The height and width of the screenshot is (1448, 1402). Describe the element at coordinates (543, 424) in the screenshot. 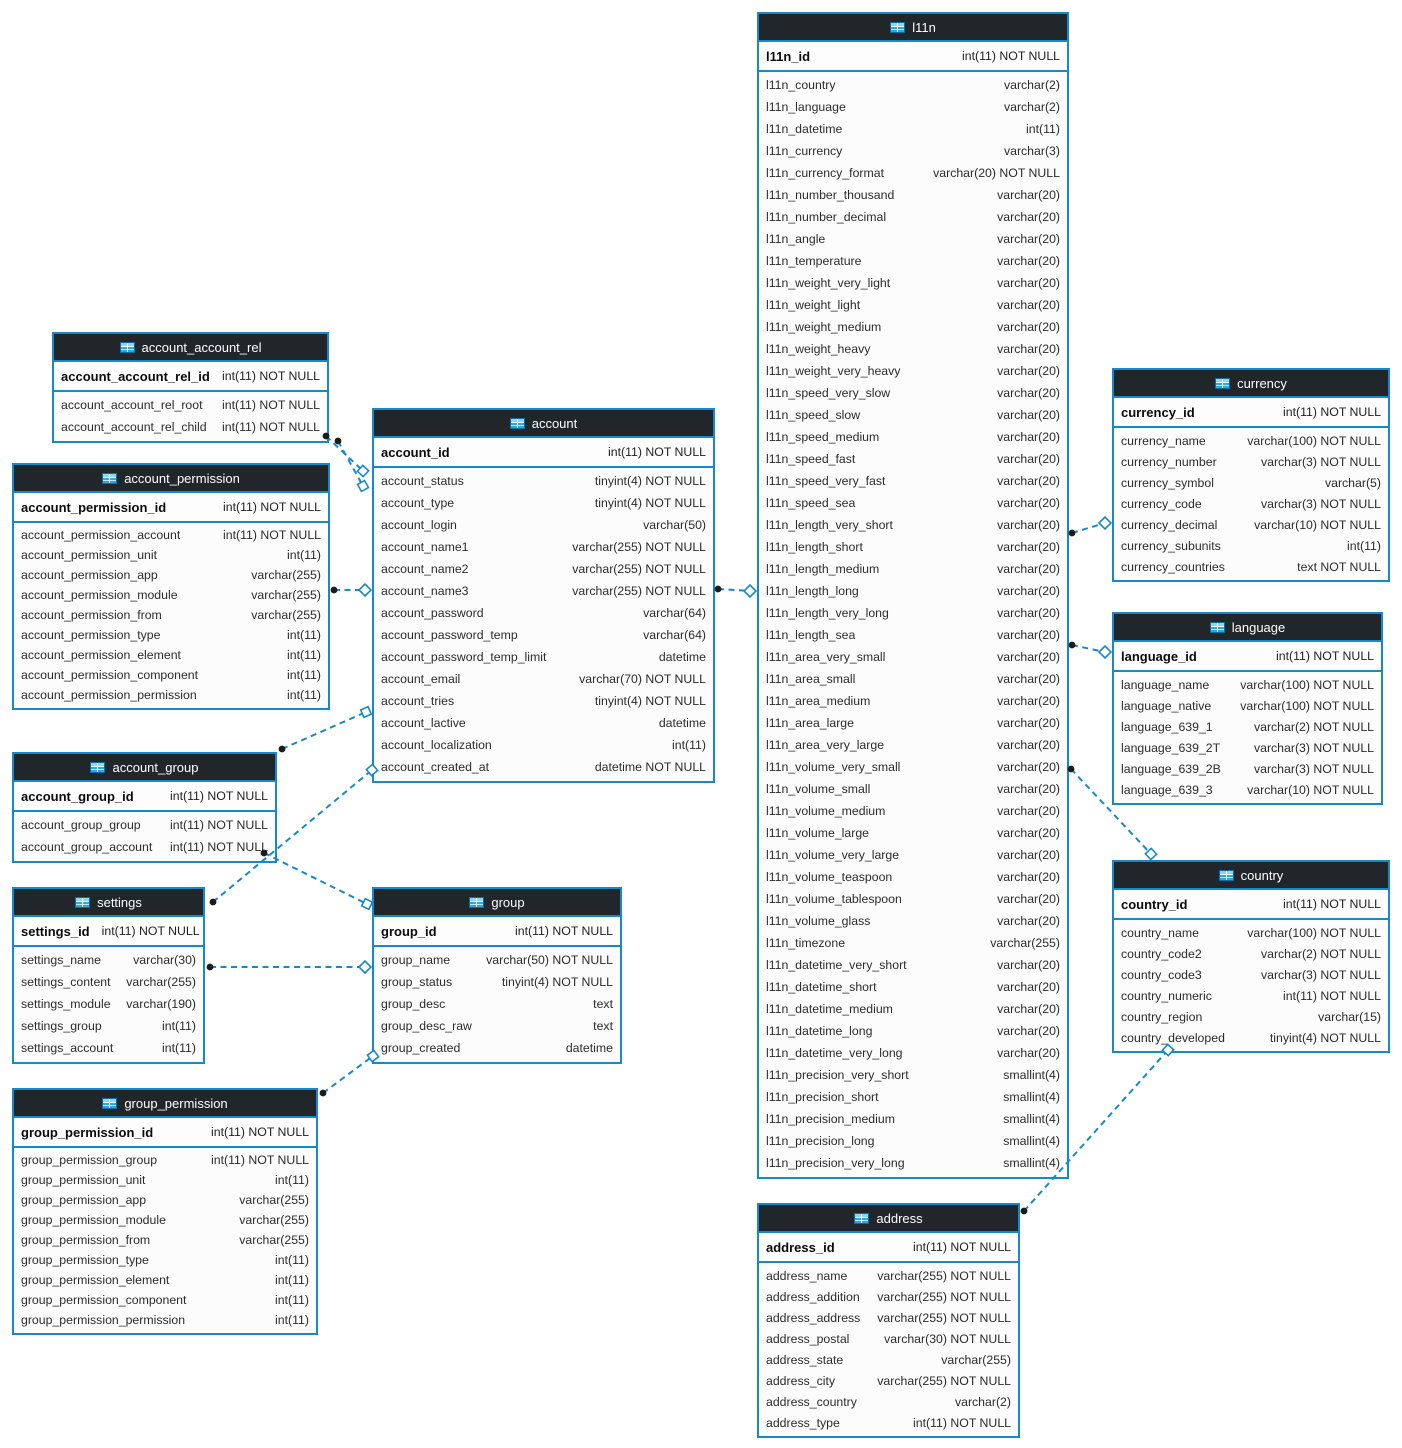

I see `table-header: account` at that location.